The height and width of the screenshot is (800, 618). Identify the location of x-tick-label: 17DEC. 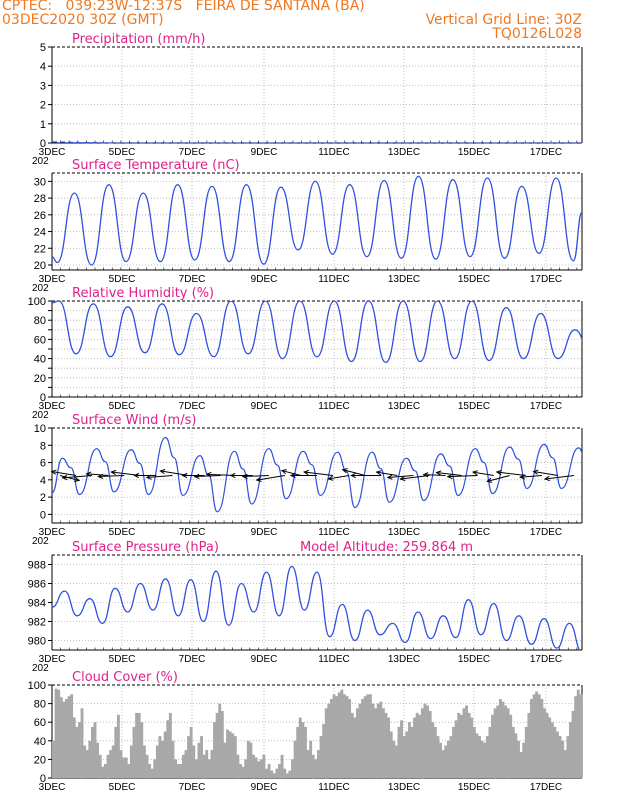
(546, 659).